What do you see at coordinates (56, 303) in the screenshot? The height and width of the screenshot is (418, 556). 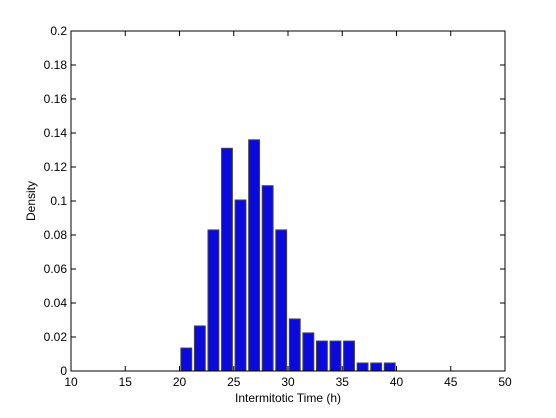 I see `y-tick-label: 0.04` at bounding box center [56, 303].